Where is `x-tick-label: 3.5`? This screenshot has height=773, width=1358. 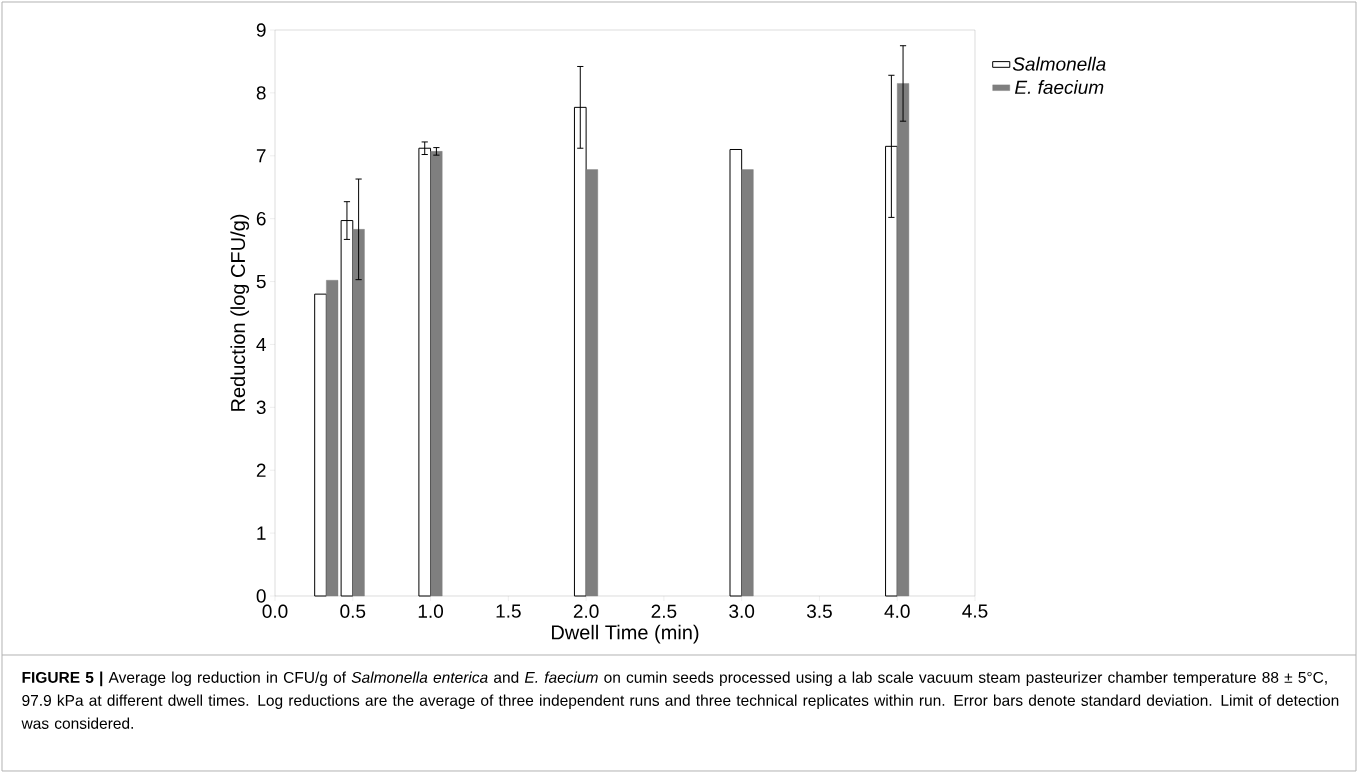 x-tick-label: 3.5 is located at coordinates (819, 611).